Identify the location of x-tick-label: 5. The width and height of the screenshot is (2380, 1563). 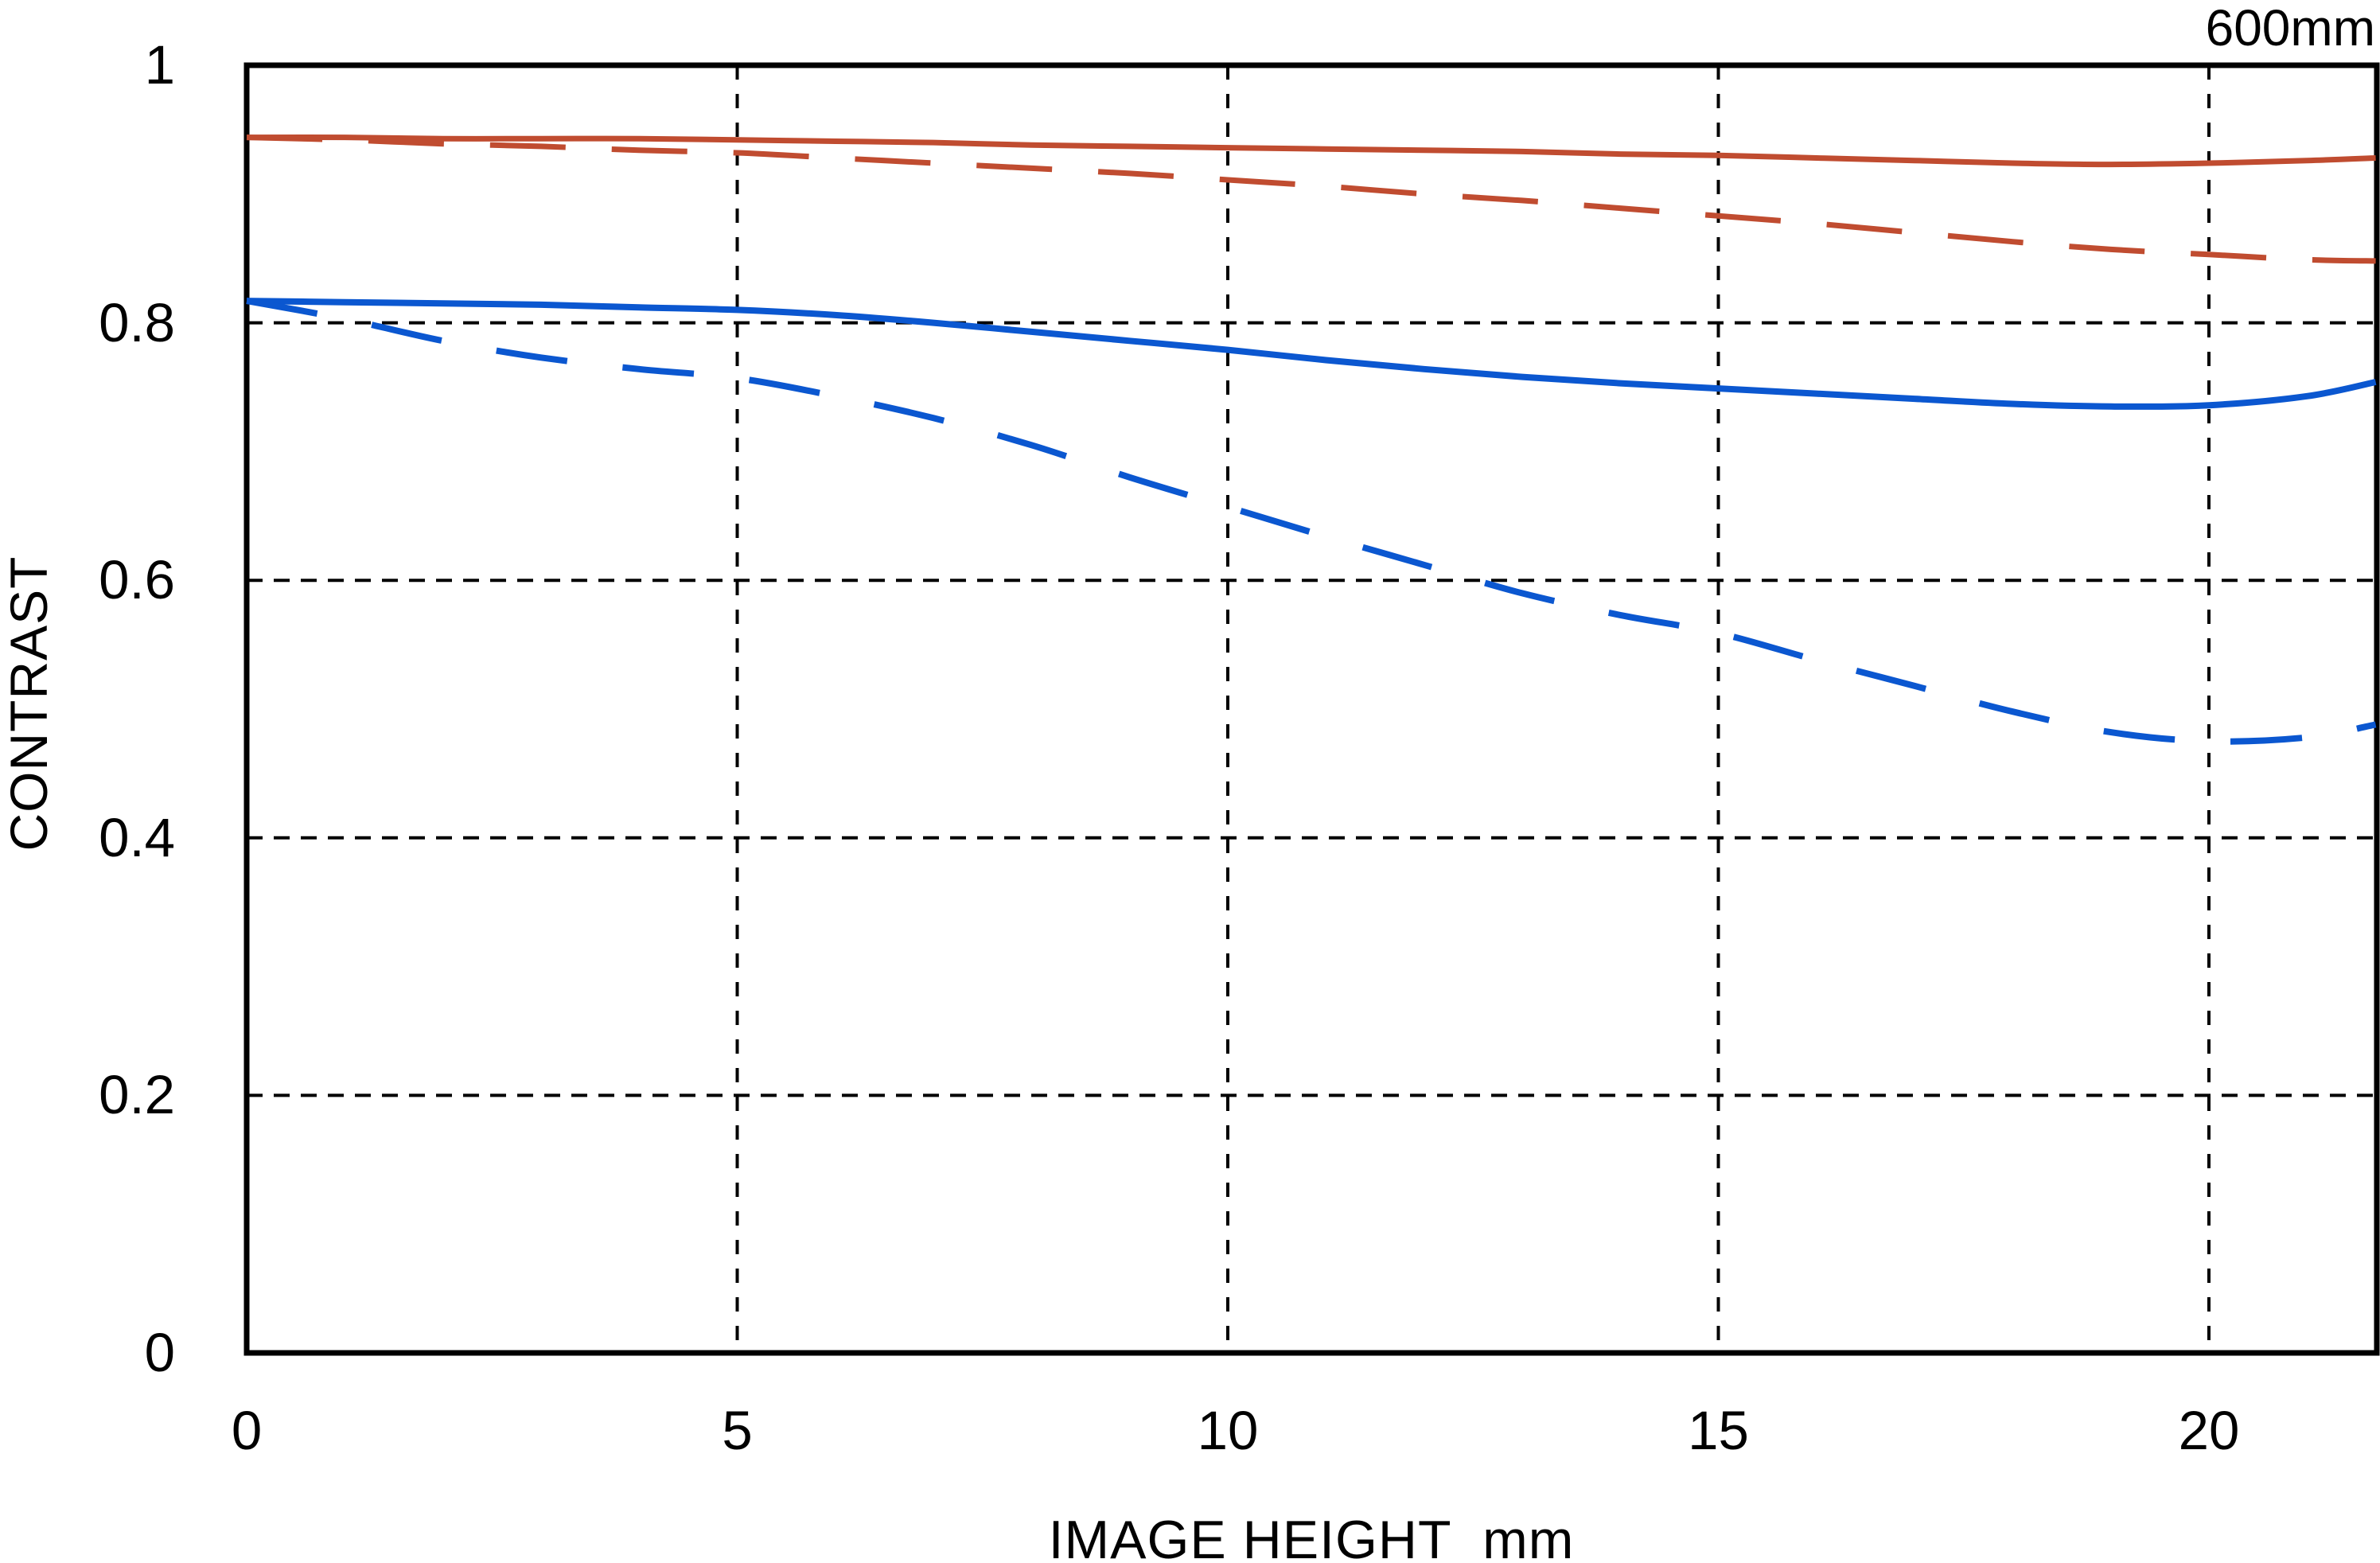
(737, 1430).